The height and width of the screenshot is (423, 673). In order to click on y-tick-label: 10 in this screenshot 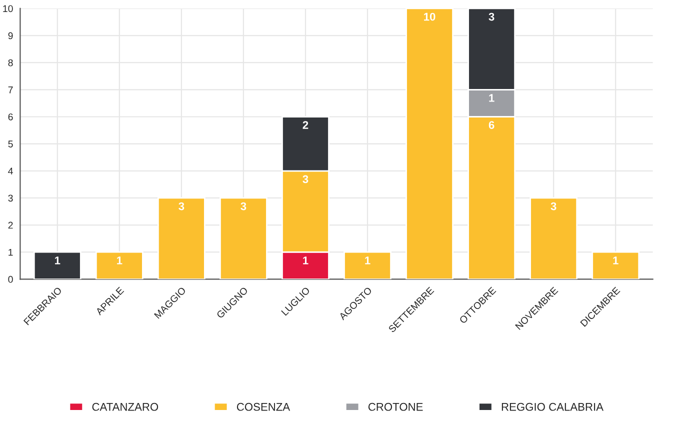, I will do `click(8, 8)`.